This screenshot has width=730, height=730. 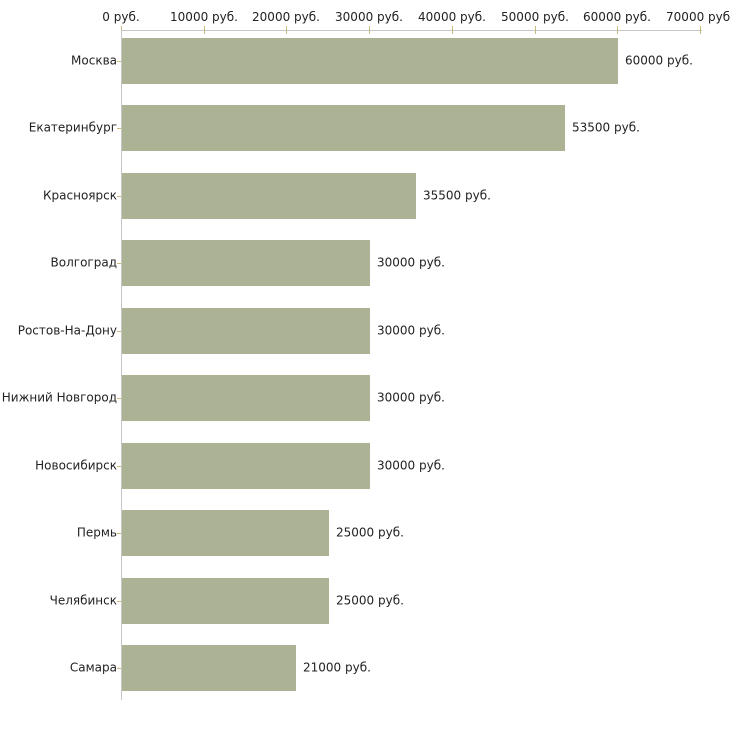 I want to click on category-label: Новосибирск, so click(x=76, y=465).